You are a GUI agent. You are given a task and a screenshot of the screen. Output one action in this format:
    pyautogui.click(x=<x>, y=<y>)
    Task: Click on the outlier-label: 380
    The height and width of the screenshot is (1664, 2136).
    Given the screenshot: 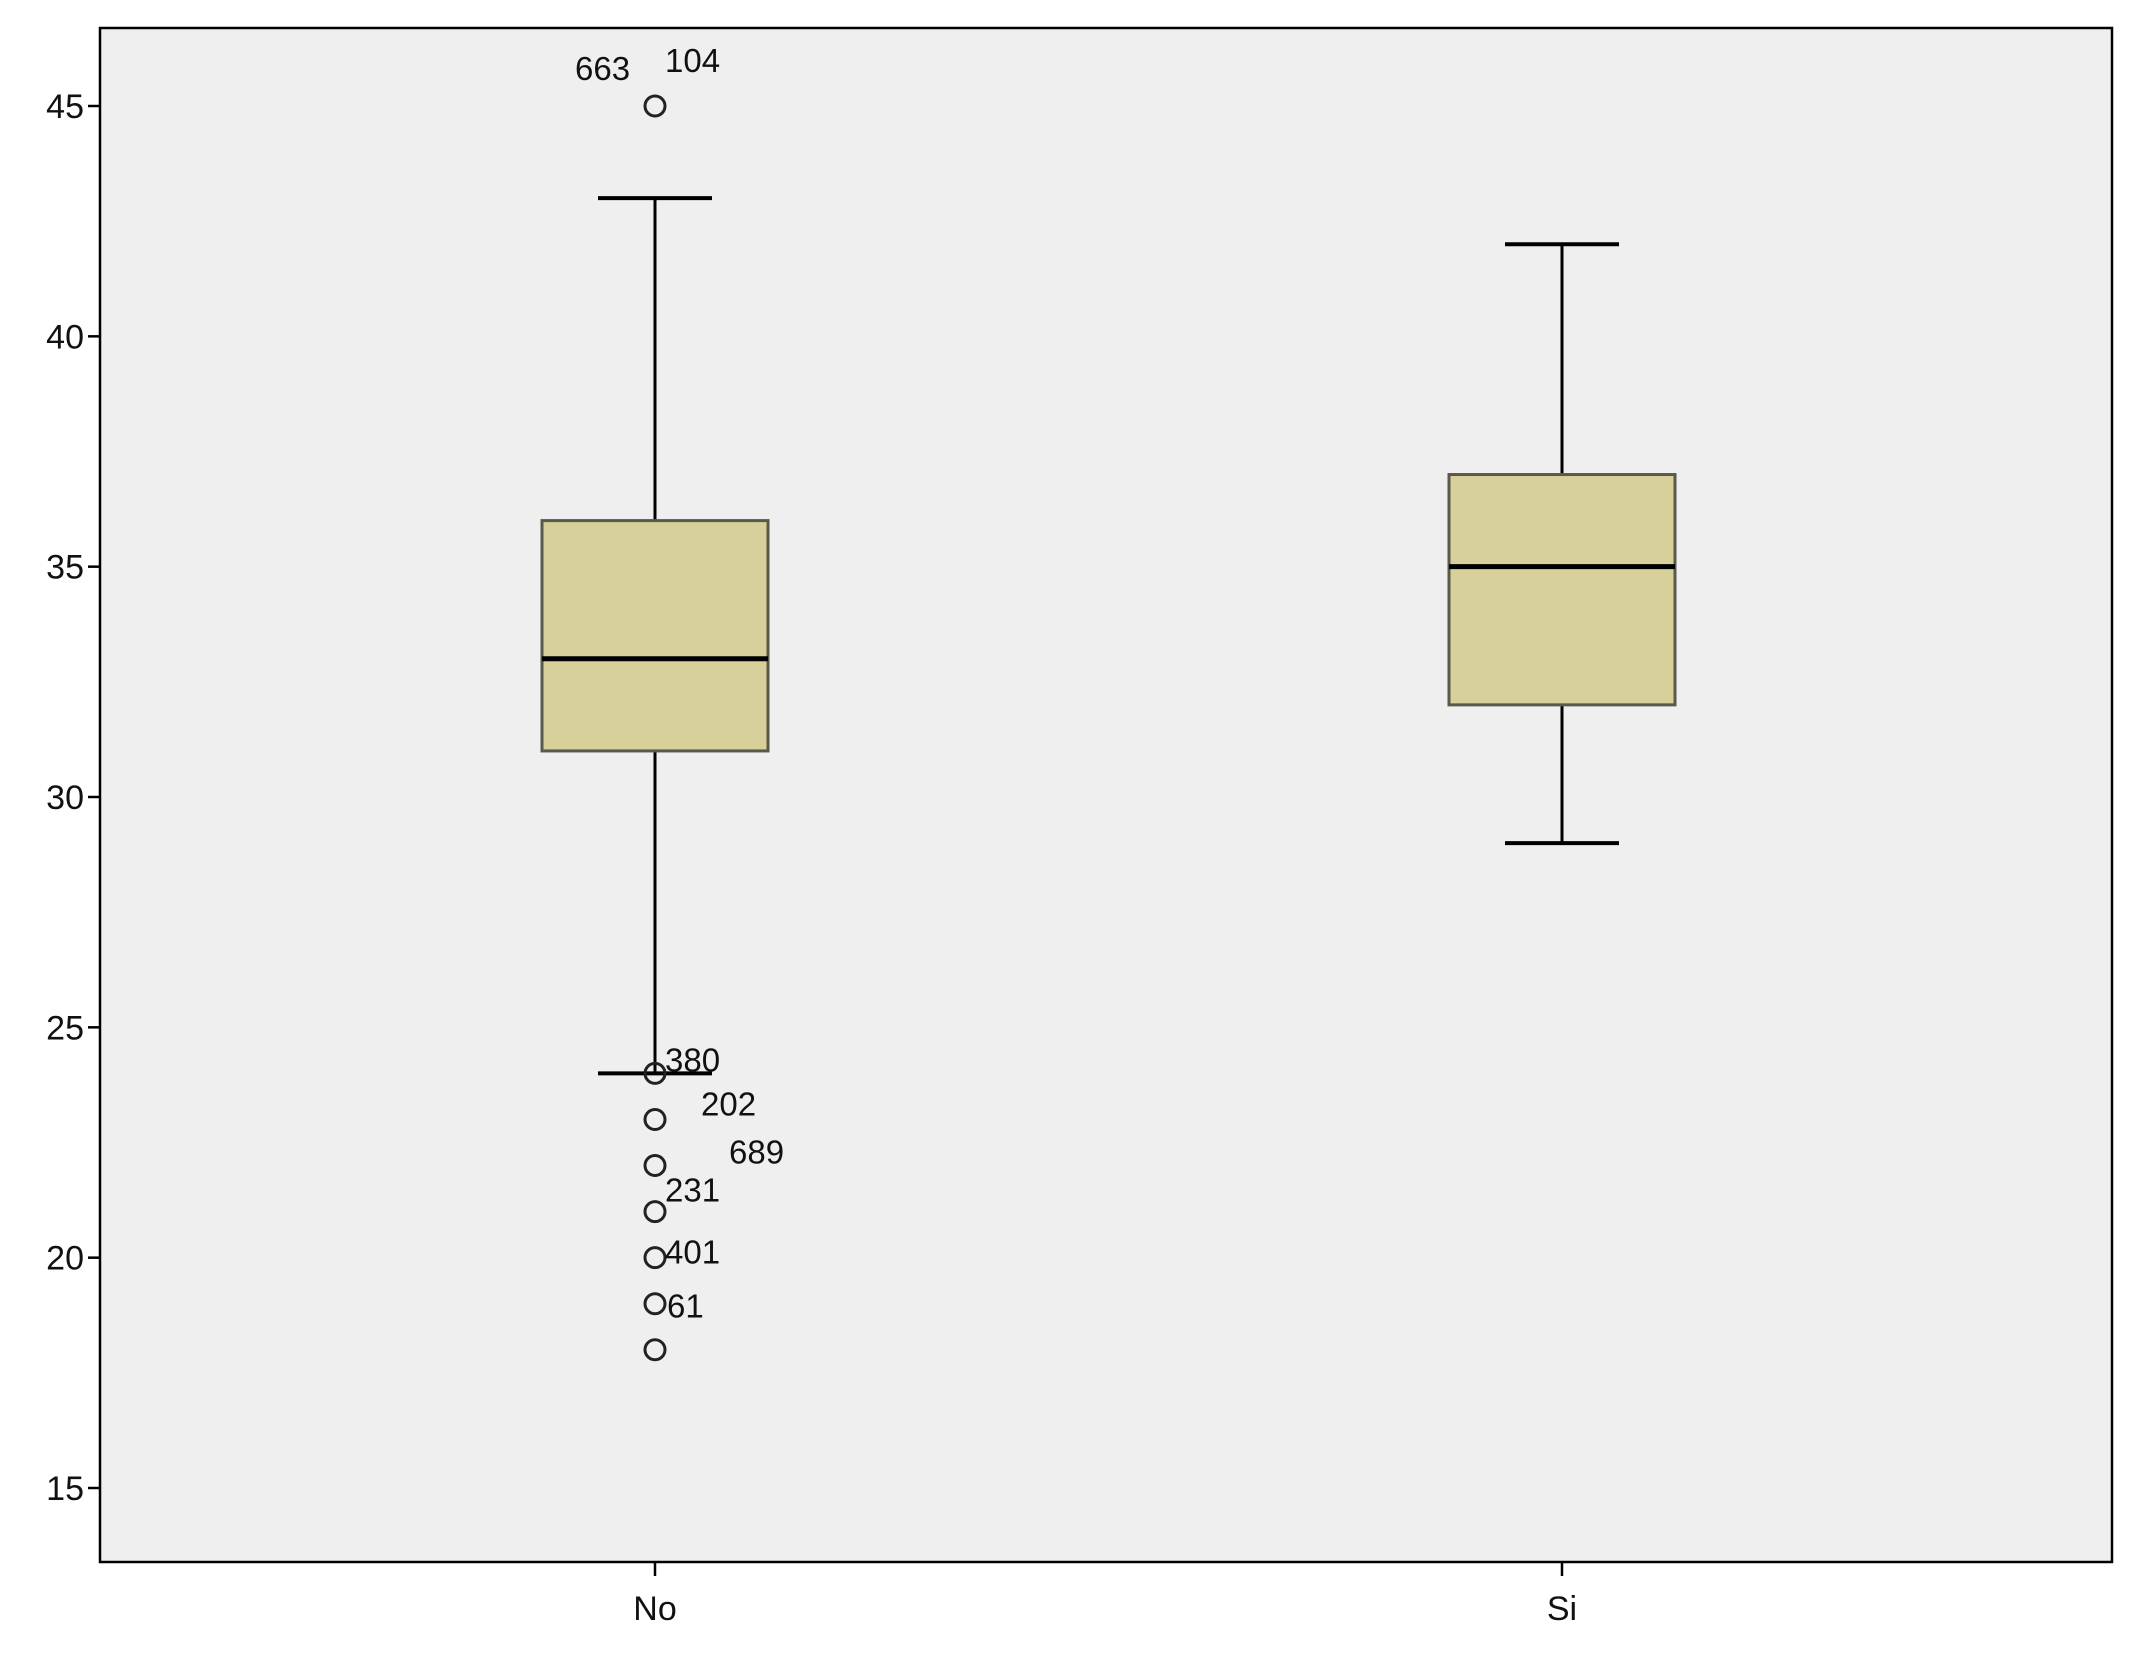 What is the action you would take?
    pyautogui.click(x=692, y=1059)
    